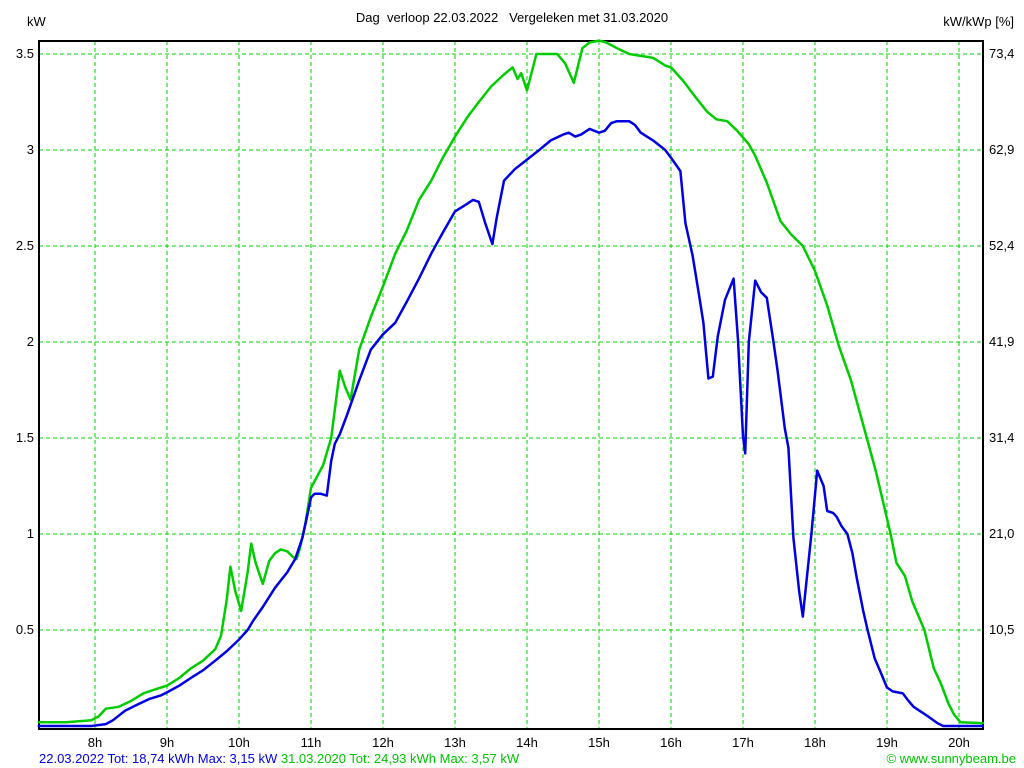 This screenshot has width=1024, height=768. Describe the element at coordinates (30, 533) in the screenshot. I see `y-axis-left-tick-1: 1` at that location.